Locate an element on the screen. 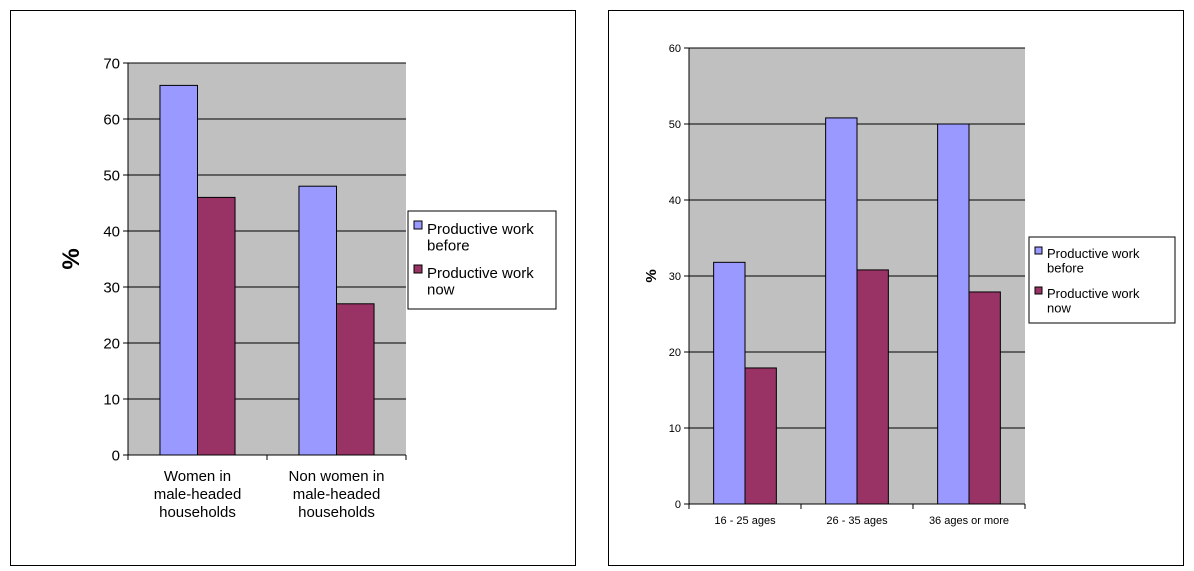  x-category-label: Women in male-headed households is located at coordinates (198, 494).